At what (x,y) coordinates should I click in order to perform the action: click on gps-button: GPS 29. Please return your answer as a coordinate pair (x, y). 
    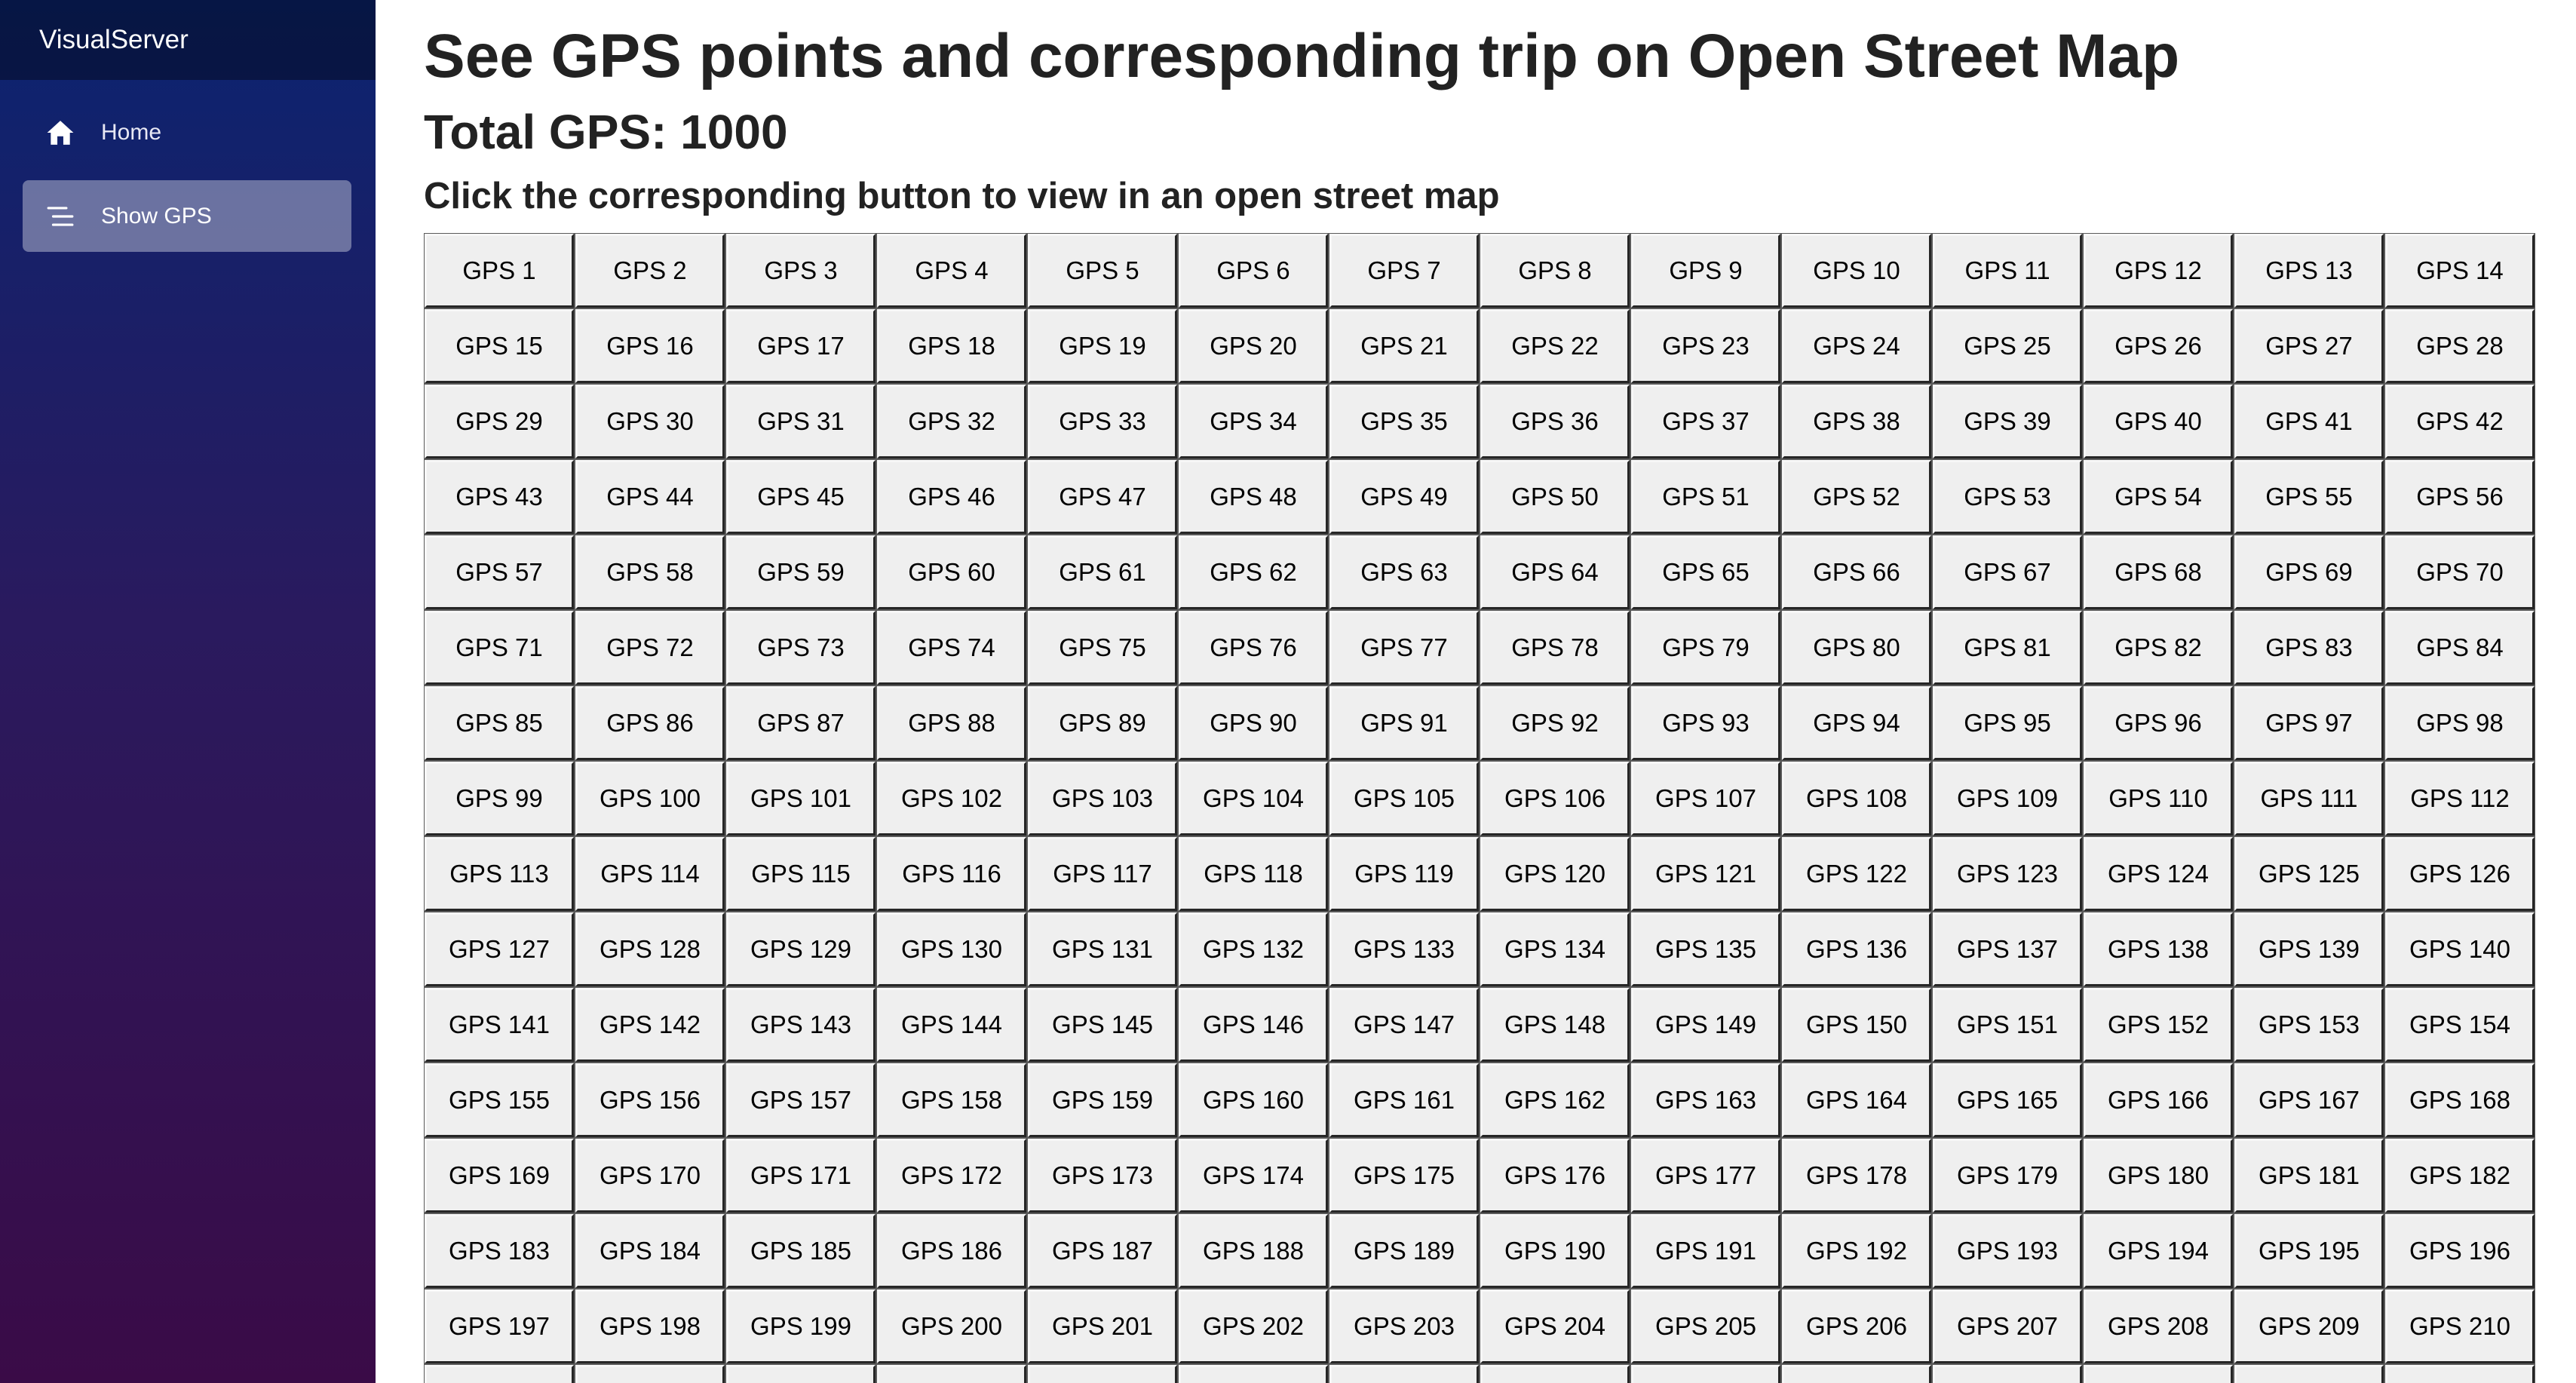
    Looking at the image, I should click on (499, 421).